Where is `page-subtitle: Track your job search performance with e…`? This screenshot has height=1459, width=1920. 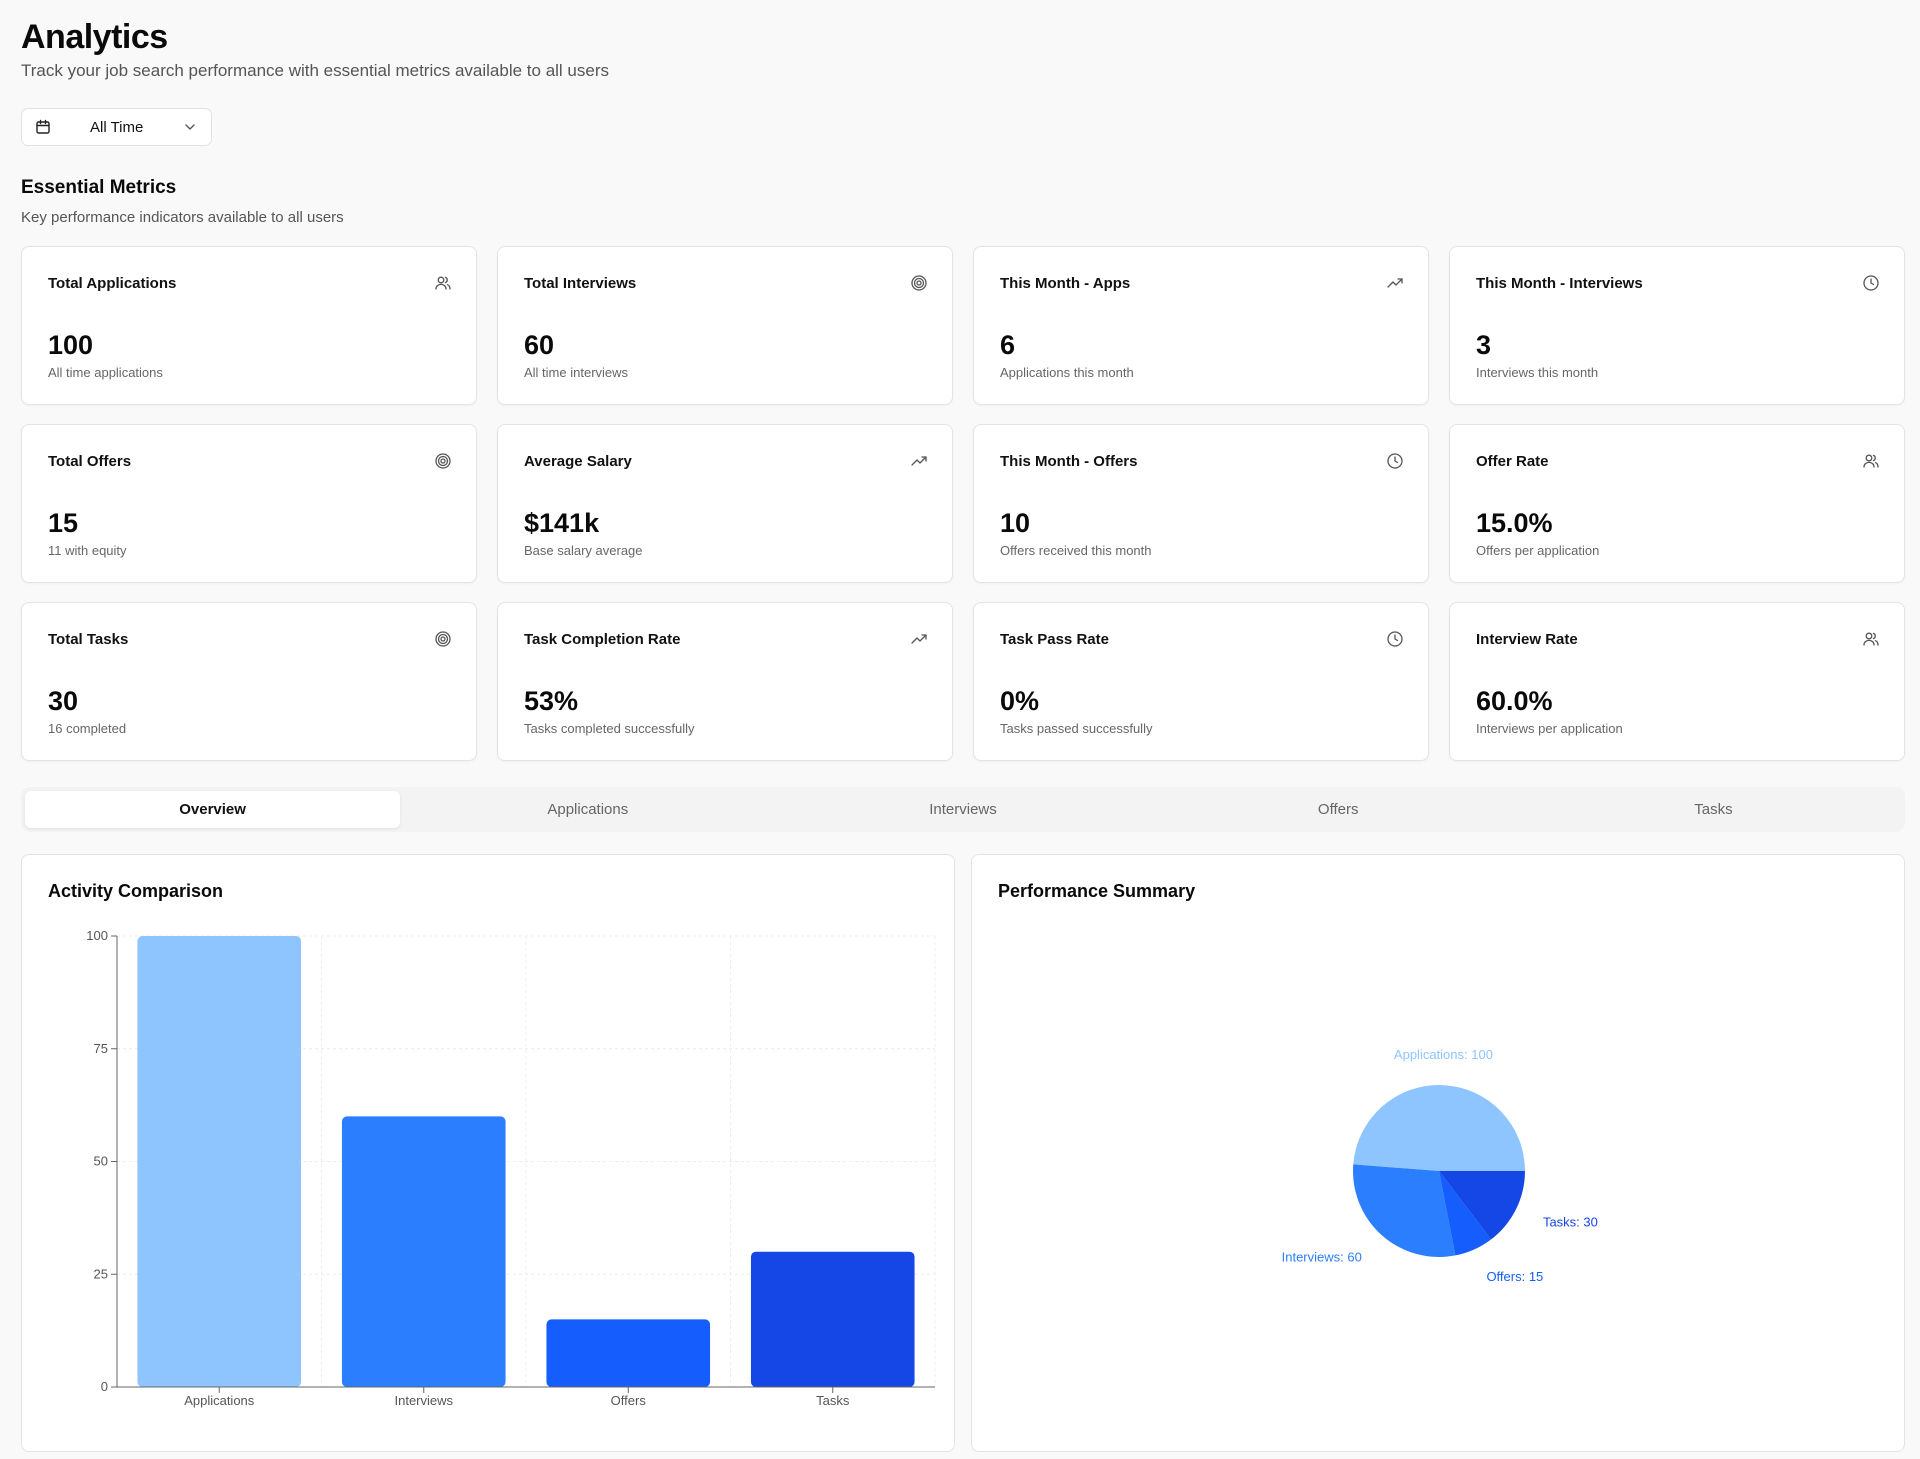 page-subtitle: Track your job search performance with e… is located at coordinates (315, 70).